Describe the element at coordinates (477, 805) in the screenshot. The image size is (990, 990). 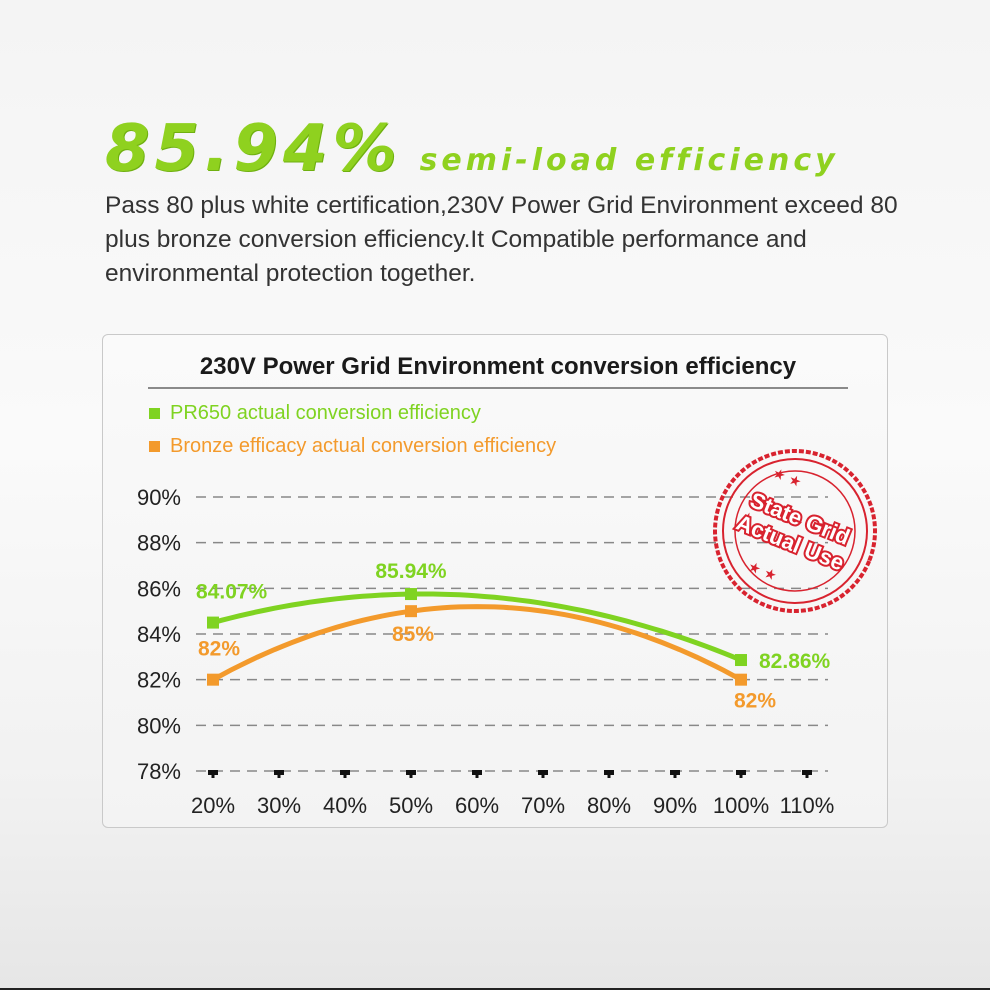
I see `x-tick-label: 60%` at that location.